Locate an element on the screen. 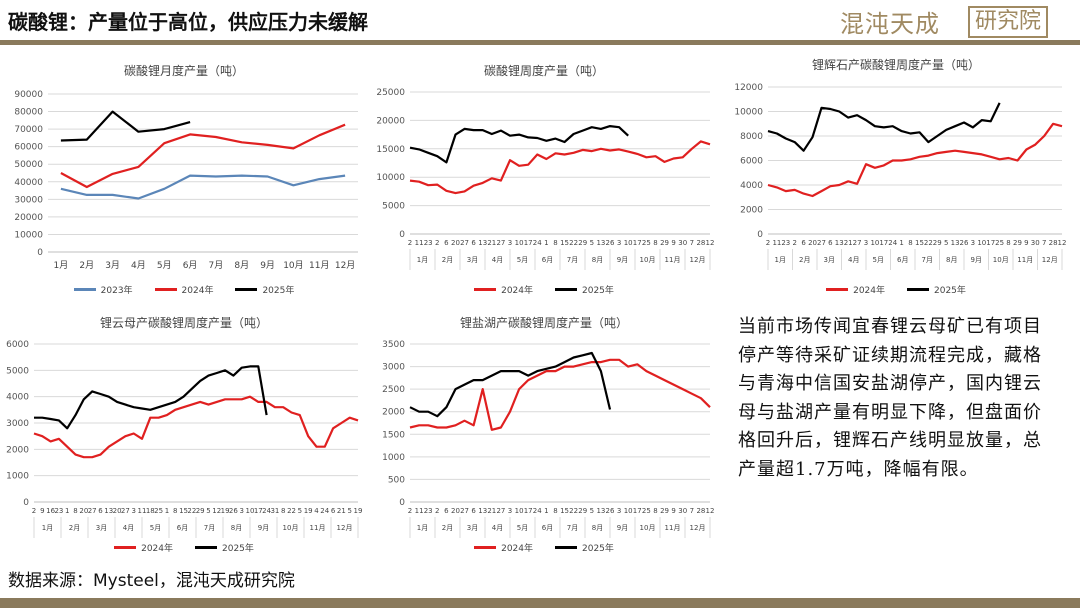 The image size is (1080, 608). x-tick-label: 20 is located at coordinates (812, 243).